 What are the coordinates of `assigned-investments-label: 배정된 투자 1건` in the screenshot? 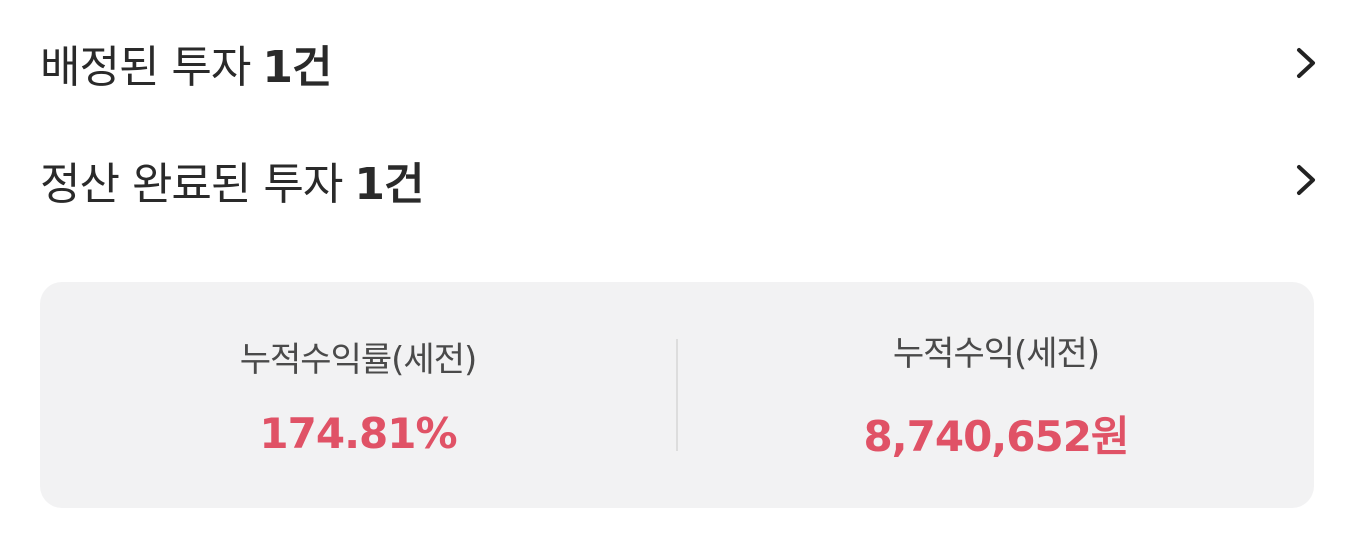 It's located at (186, 63).